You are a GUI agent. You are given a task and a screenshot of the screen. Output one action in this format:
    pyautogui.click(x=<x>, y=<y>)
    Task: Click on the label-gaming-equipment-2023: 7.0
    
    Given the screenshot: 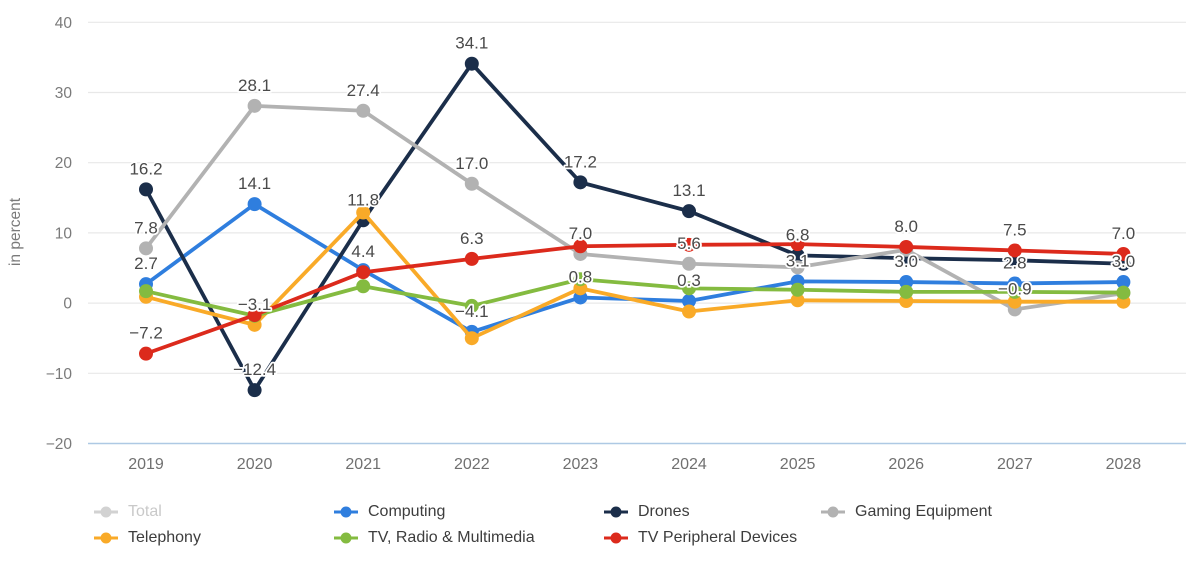 What is the action you would take?
    pyautogui.click(x=581, y=233)
    